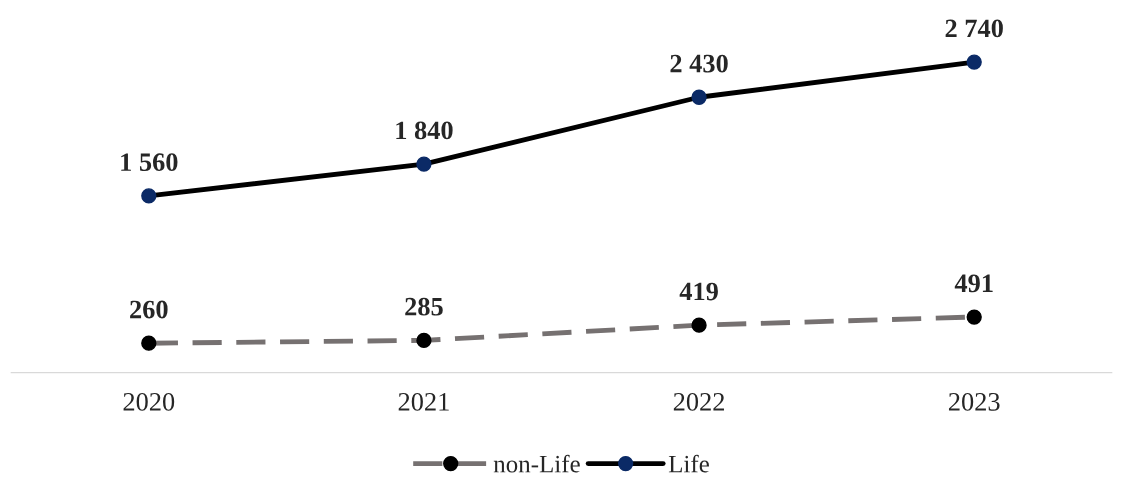  Describe the element at coordinates (536, 463) in the screenshot. I see `legend-label: non-Life` at that location.